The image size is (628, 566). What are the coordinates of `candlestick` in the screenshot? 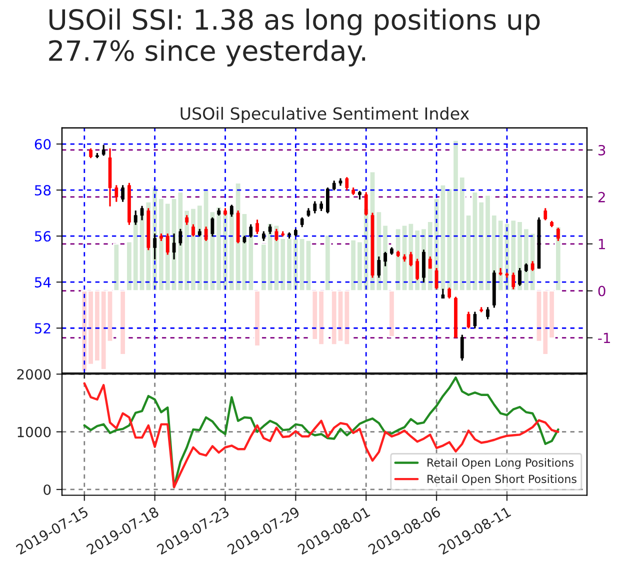 It's located at (500, 272).